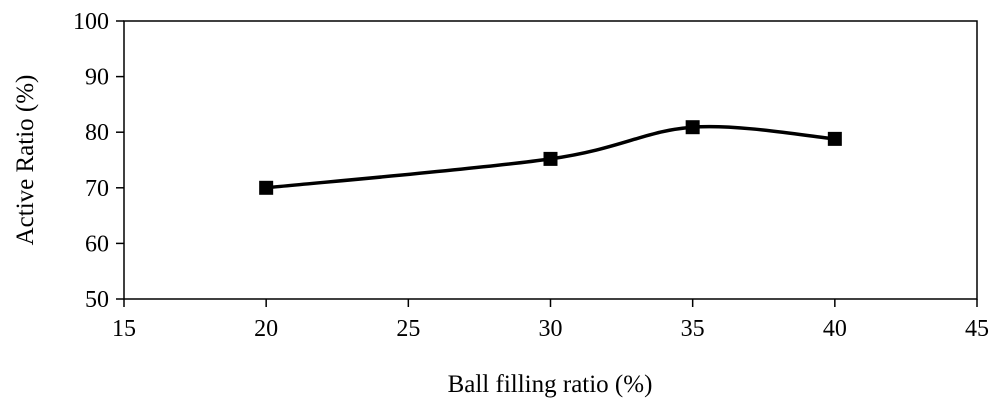 The image size is (995, 401). I want to click on x-tick-label: 40, so click(835, 329).